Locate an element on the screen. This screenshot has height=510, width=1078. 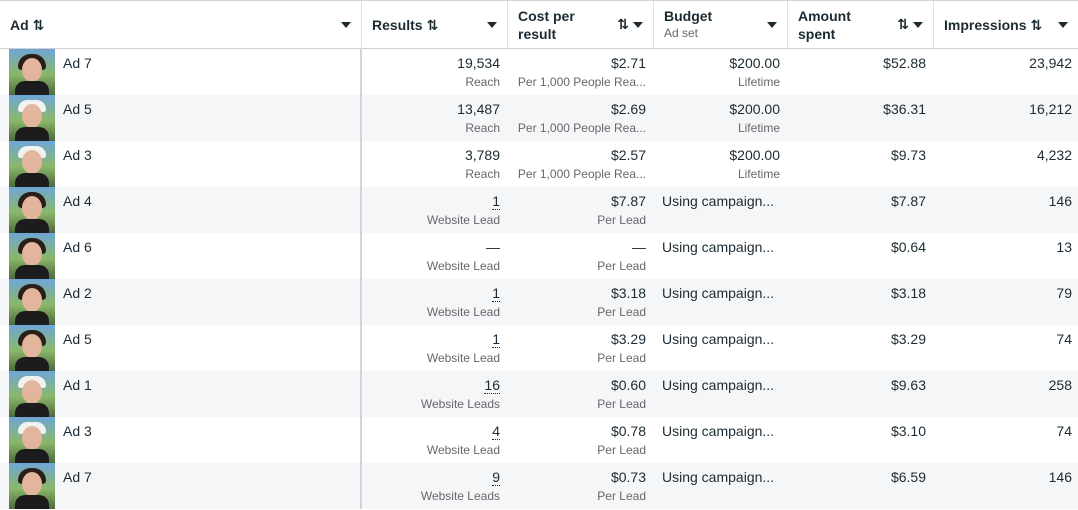
cost-per-result-value: $2.57 is located at coordinates (628, 155).